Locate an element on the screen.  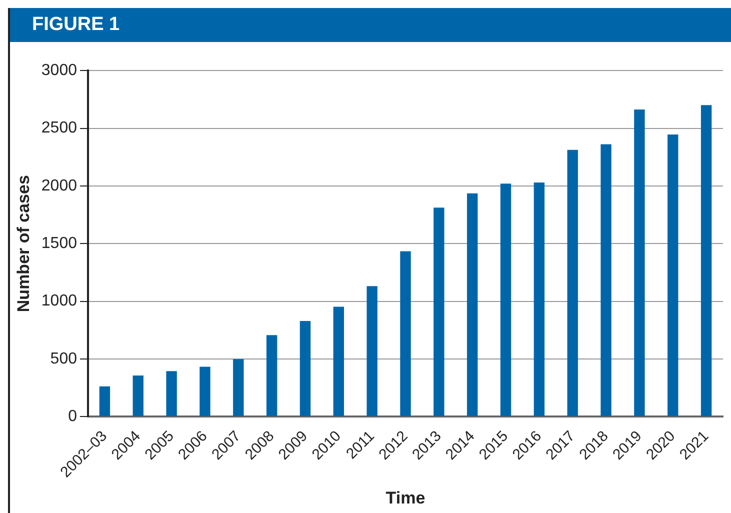
y-tick-label: 0 is located at coordinates (73, 416).